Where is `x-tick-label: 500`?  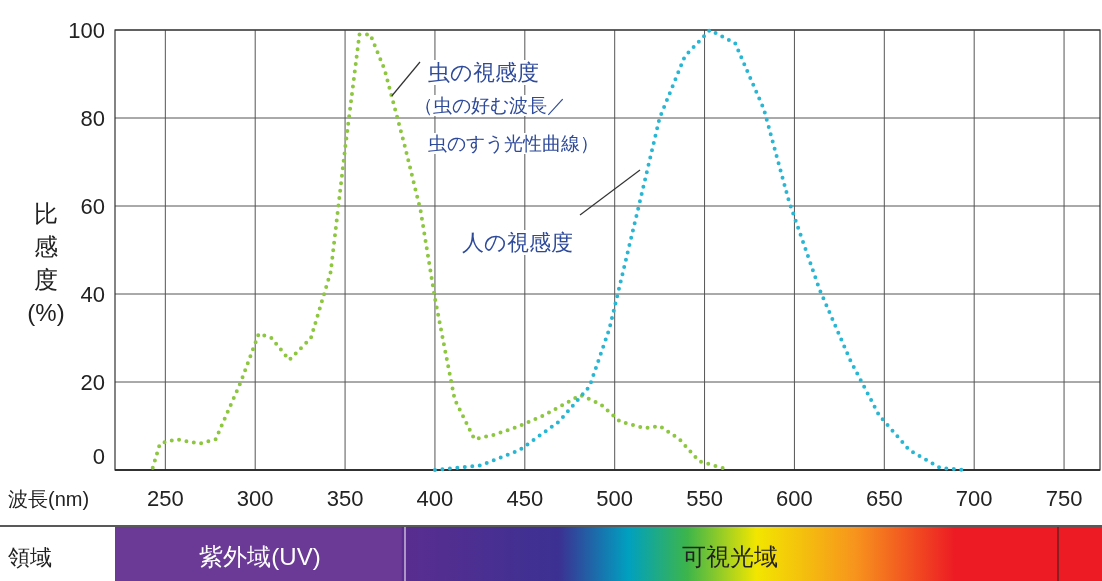 x-tick-label: 500 is located at coordinates (615, 498).